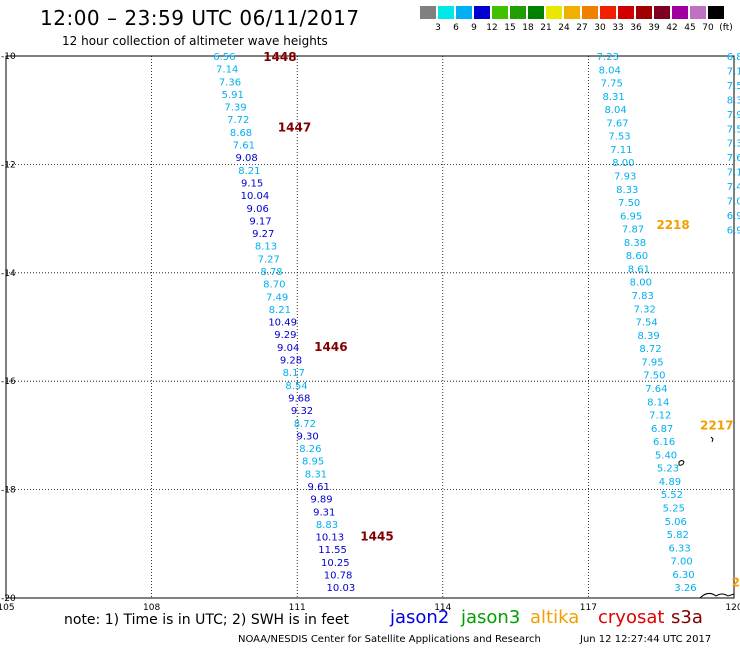  What do you see at coordinates (600, 28) in the screenshot?
I see `color-scale-label: 30` at bounding box center [600, 28].